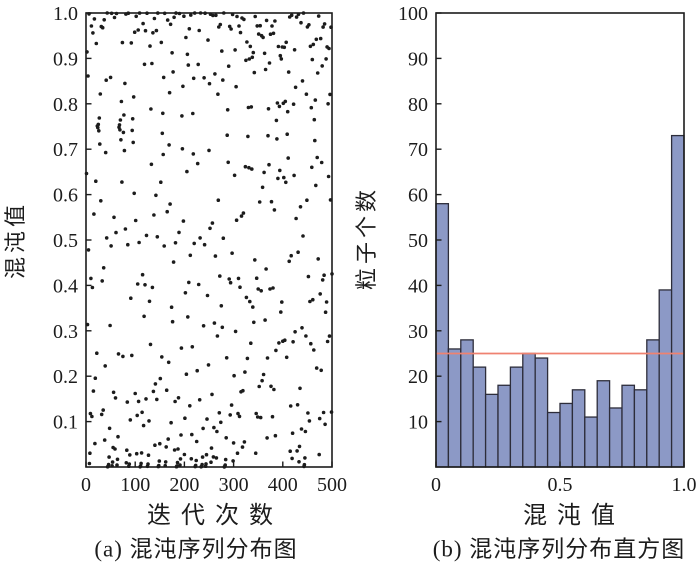 Image resolution: width=700 pixels, height=569 pixels. Describe the element at coordinates (65, 332) in the screenshot. I see `y-tick-label: 0.3` at that location.